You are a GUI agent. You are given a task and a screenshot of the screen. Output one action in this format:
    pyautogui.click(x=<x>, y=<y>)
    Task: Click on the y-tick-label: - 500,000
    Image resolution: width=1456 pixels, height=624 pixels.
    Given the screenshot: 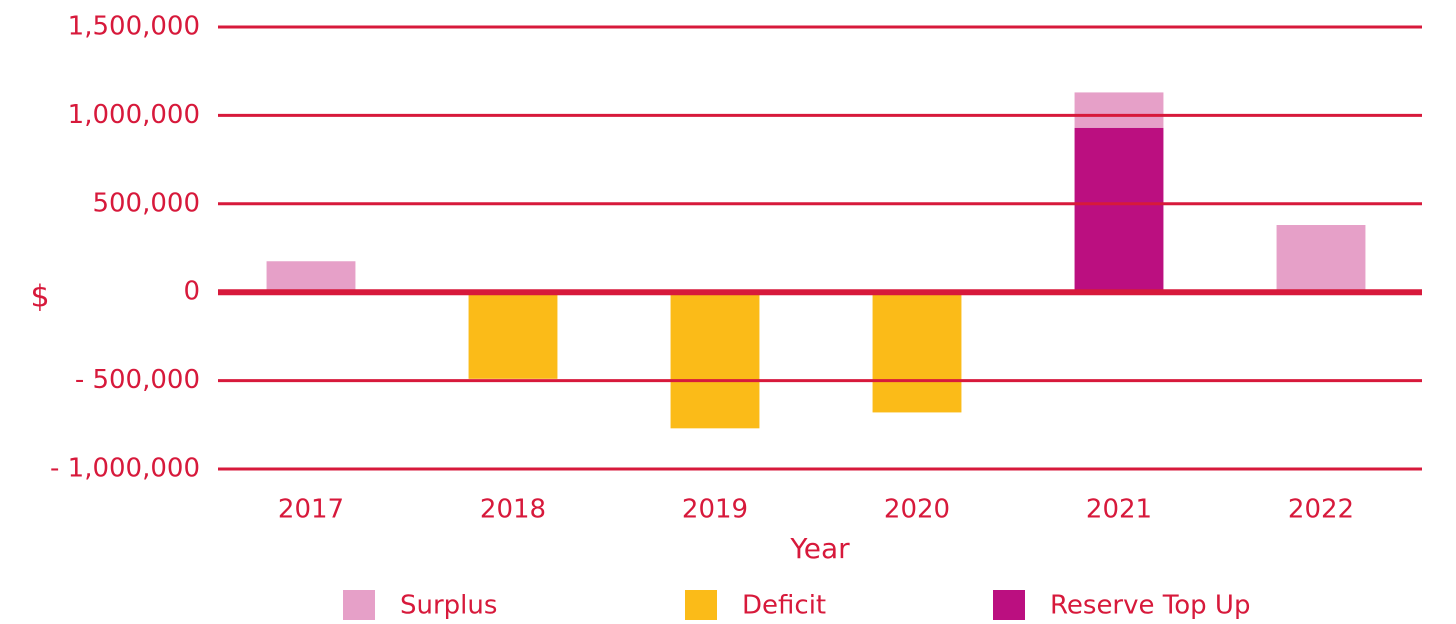 What is the action you would take?
    pyautogui.click(x=137, y=380)
    